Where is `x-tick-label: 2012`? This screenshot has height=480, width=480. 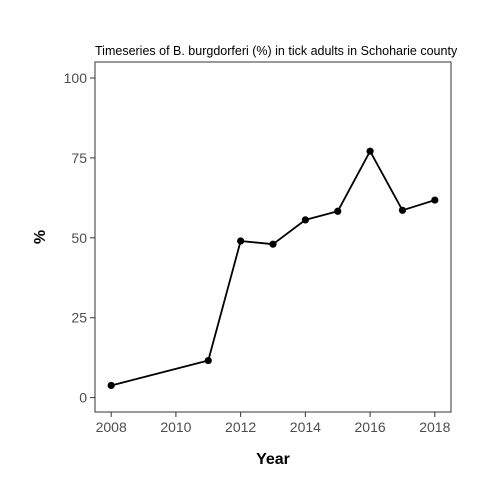
x-tick-label: 2012 is located at coordinates (240, 427).